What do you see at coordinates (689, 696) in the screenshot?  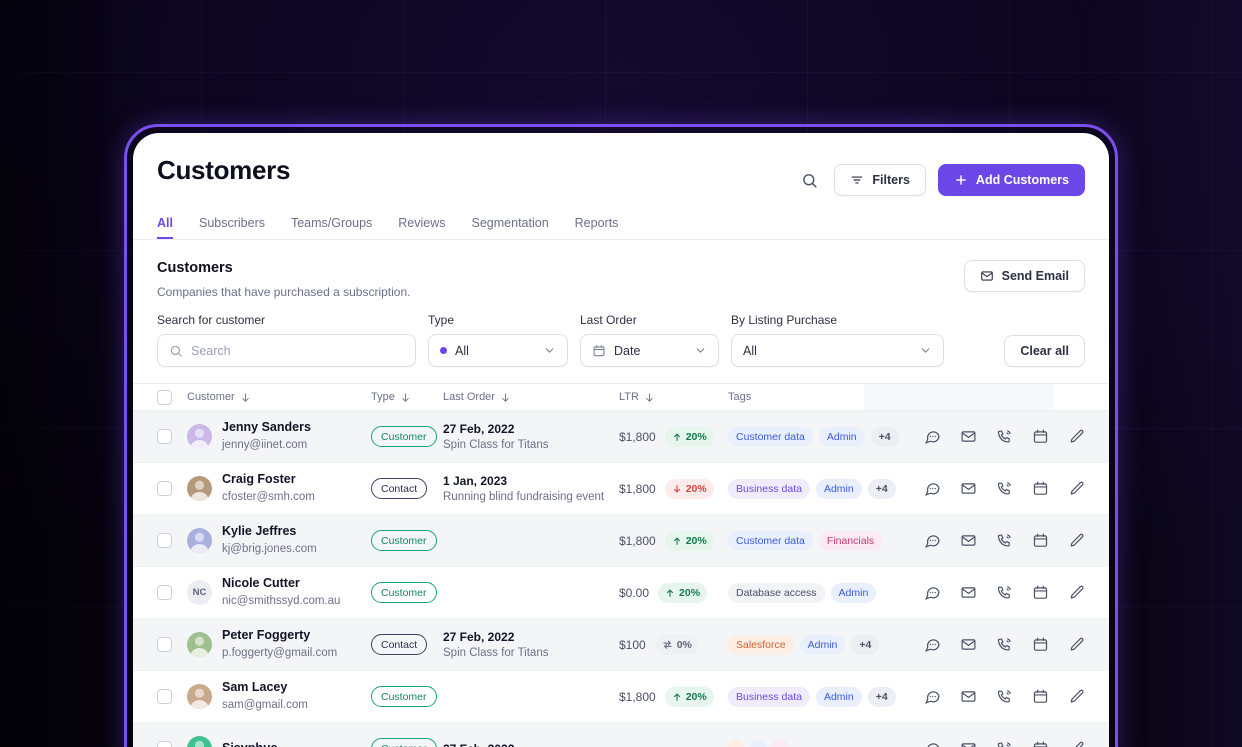 I see `trend-badge: 20%` at bounding box center [689, 696].